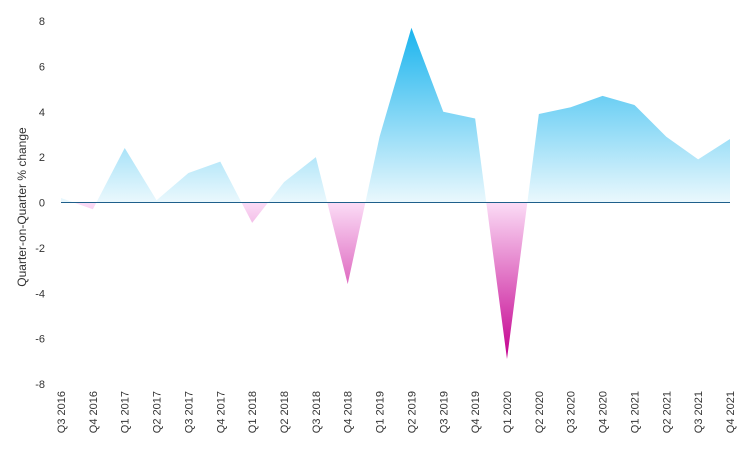 This screenshot has width=756, height=450. What do you see at coordinates (40, 340) in the screenshot?
I see `y-tick-label: -6` at bounding box center [40, 340].